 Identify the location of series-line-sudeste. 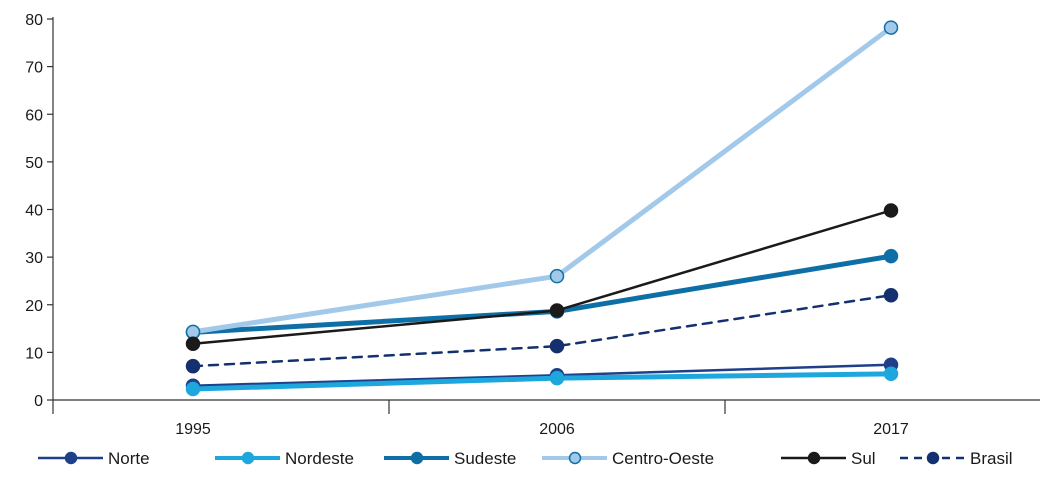
(542, 294).